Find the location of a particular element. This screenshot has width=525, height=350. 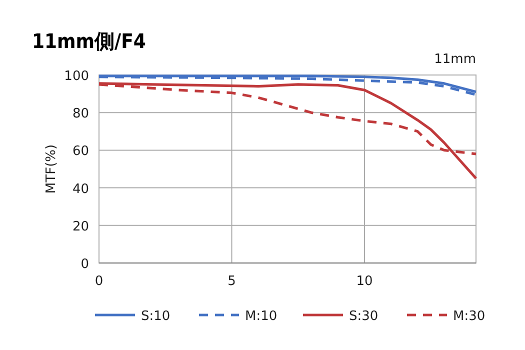

y-tick-label: 0 is located at coordinates (84, 264).